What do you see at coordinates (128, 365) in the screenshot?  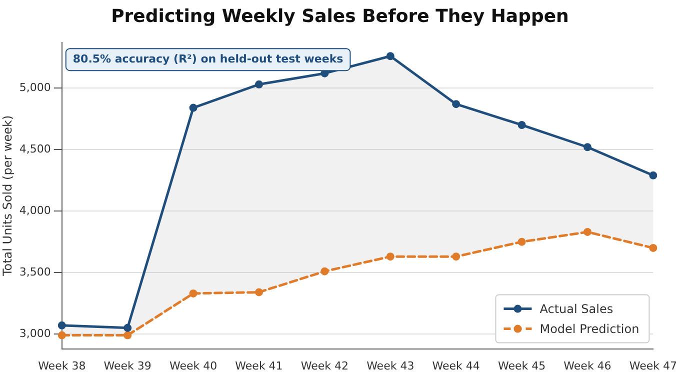 I see `x-tick-label: Week 39` at bounding box center [128, 365].